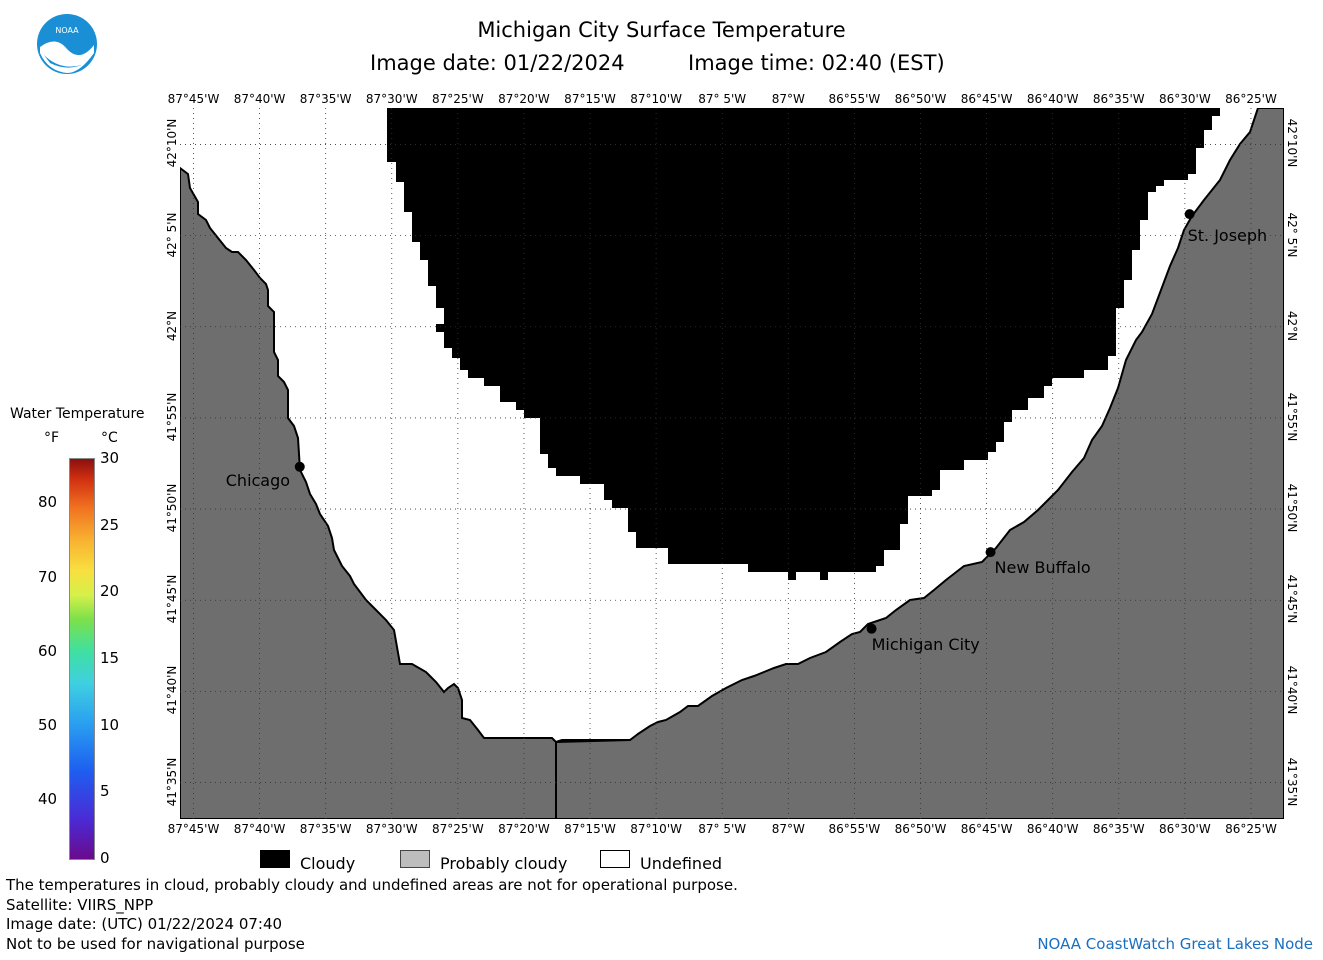 This screenshot has width=1323, height=960. What do you see at coordinates (144, 924) in the screenshot?
I see `footer-utc-date: Image date: (UTC) 01/22/2024 07:40` at bounding box center [144, 924].